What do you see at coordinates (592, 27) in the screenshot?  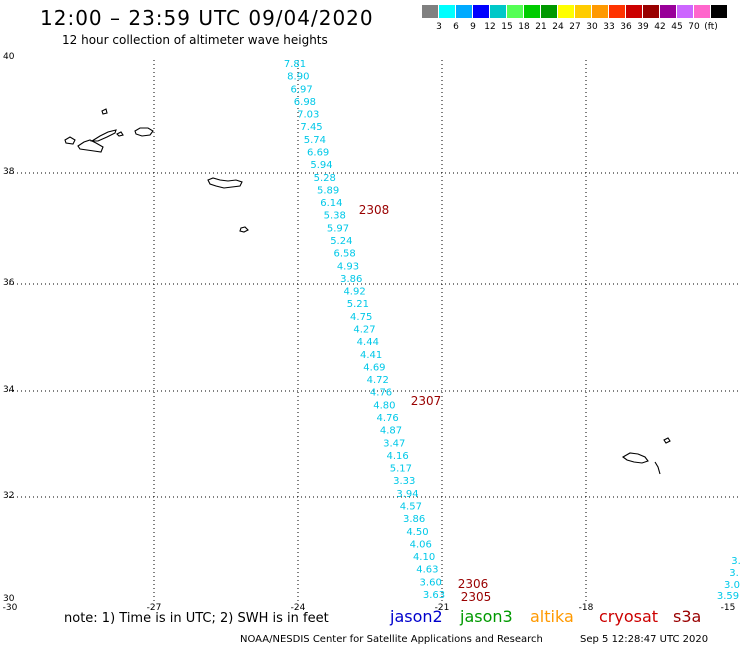 I see `legend-label: 30` at bounding box center [592, 27].